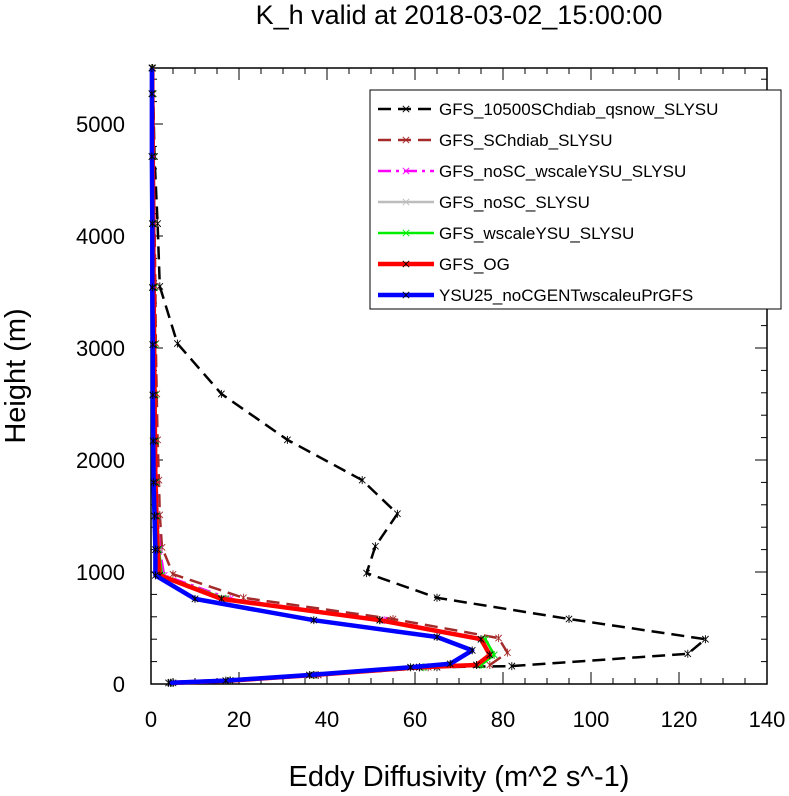  I want to click on legend-entry: GFS_OG, so click(444, 264).